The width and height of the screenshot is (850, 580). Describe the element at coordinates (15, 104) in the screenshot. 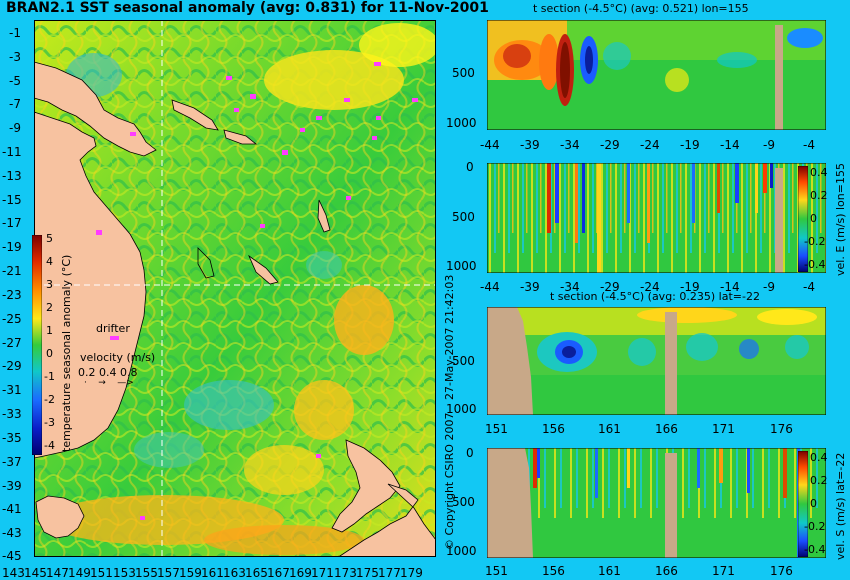

I see `lat-tick: -7` at that location.